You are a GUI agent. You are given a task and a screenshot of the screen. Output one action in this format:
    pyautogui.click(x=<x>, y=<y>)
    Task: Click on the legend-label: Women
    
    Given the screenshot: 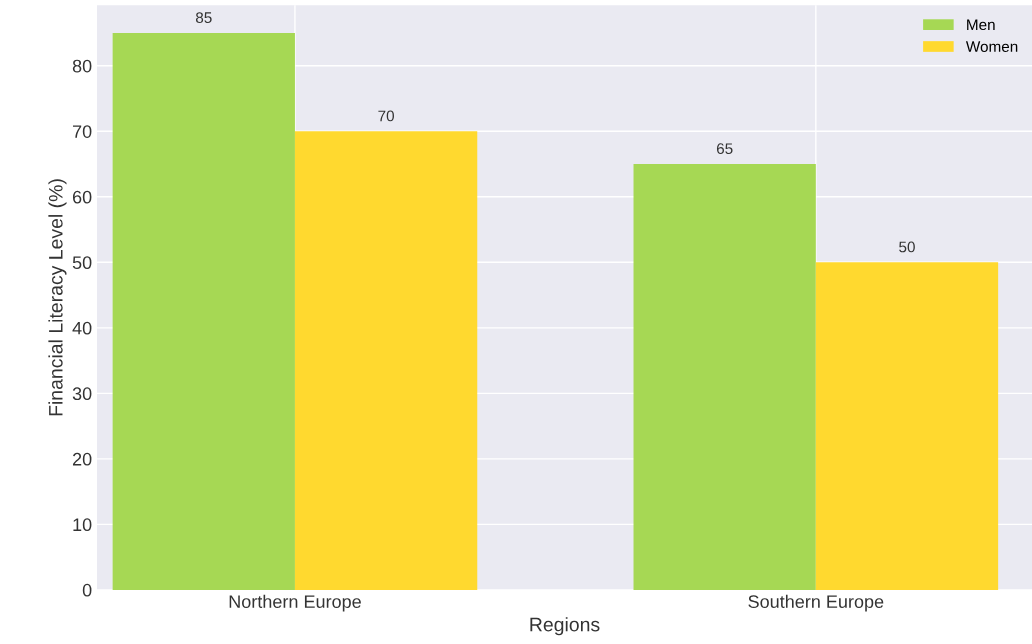 What is the action you would take?
    pyautogui.click(x=991, y=46)
    